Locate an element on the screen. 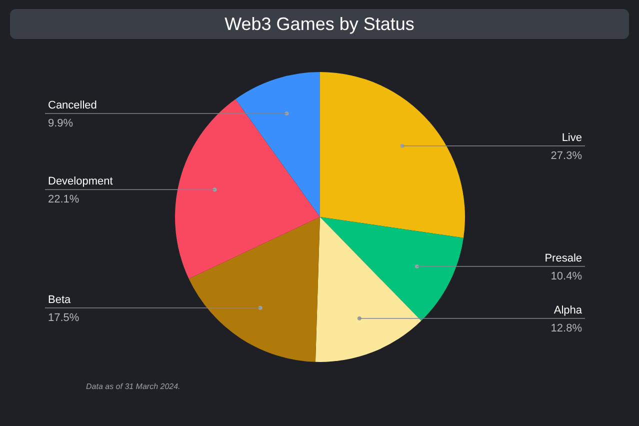  data-label: 12.8% is located at coordinates (566, 328).